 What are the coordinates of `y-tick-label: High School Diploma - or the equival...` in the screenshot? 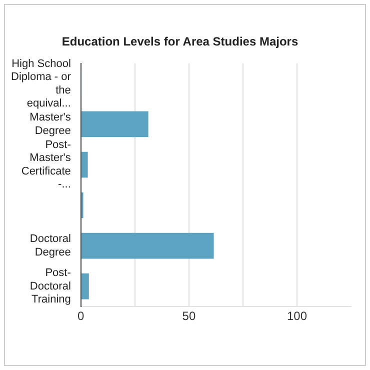 It's located at (41, 84).